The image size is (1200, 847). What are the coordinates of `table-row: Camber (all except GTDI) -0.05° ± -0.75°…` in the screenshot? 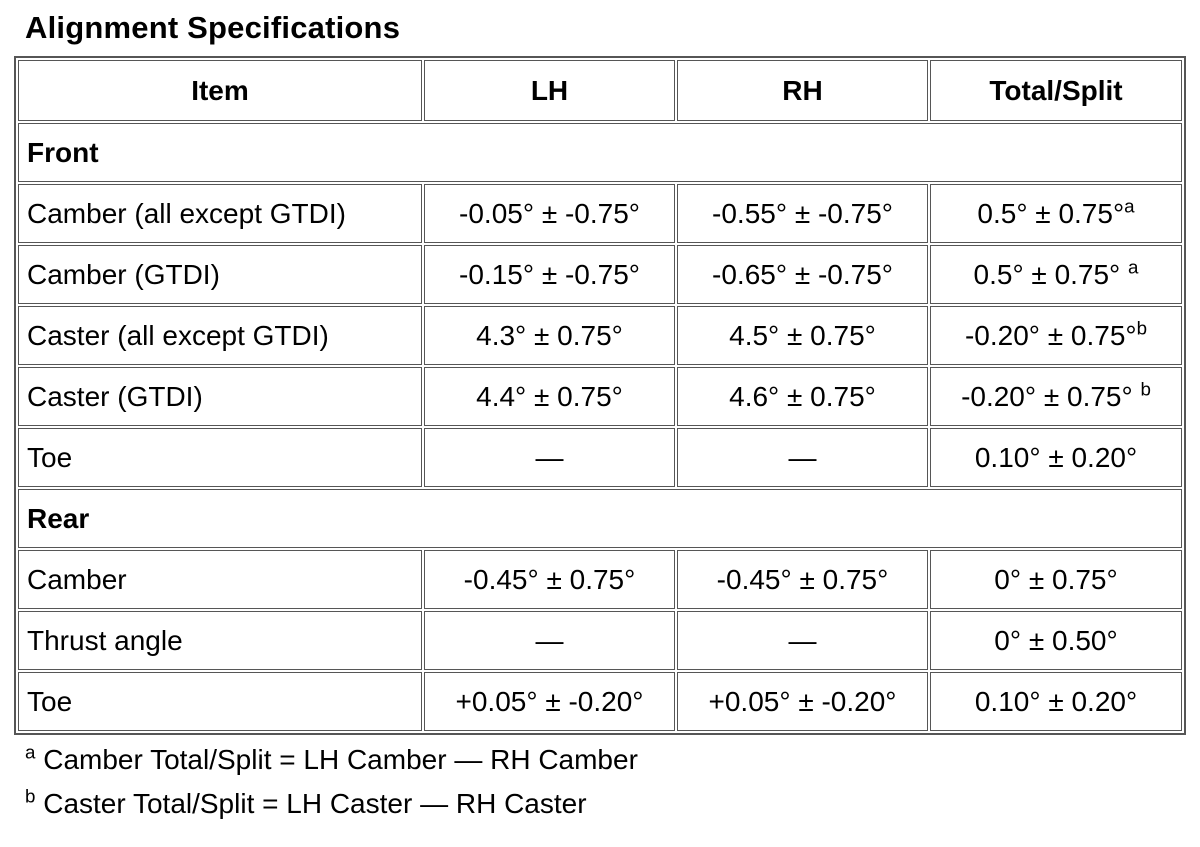 It's located at (600, 213).